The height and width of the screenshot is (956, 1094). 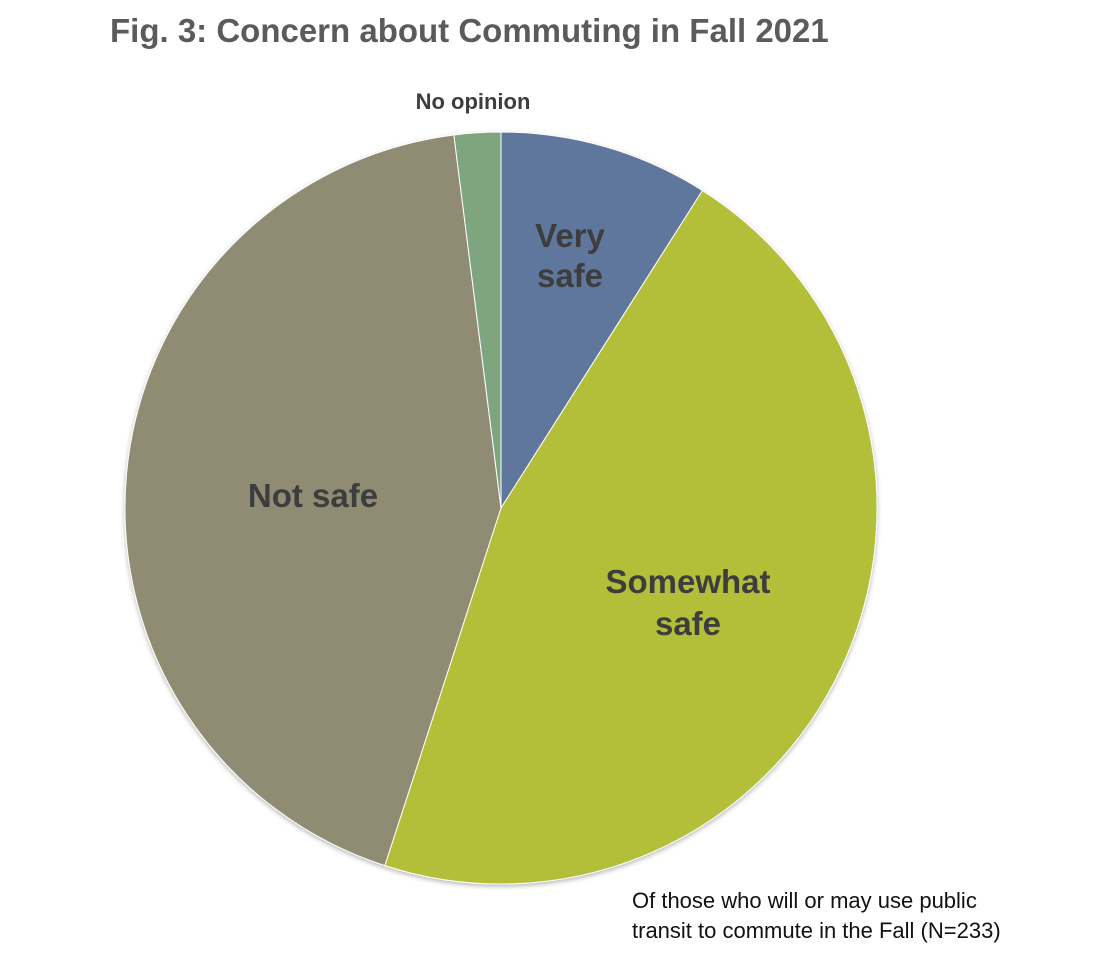 What do you see at coordinates (570, 255) in the screenshot?
I see `slice-label-very-safe: Very safe` at bounding box center [570, 255].